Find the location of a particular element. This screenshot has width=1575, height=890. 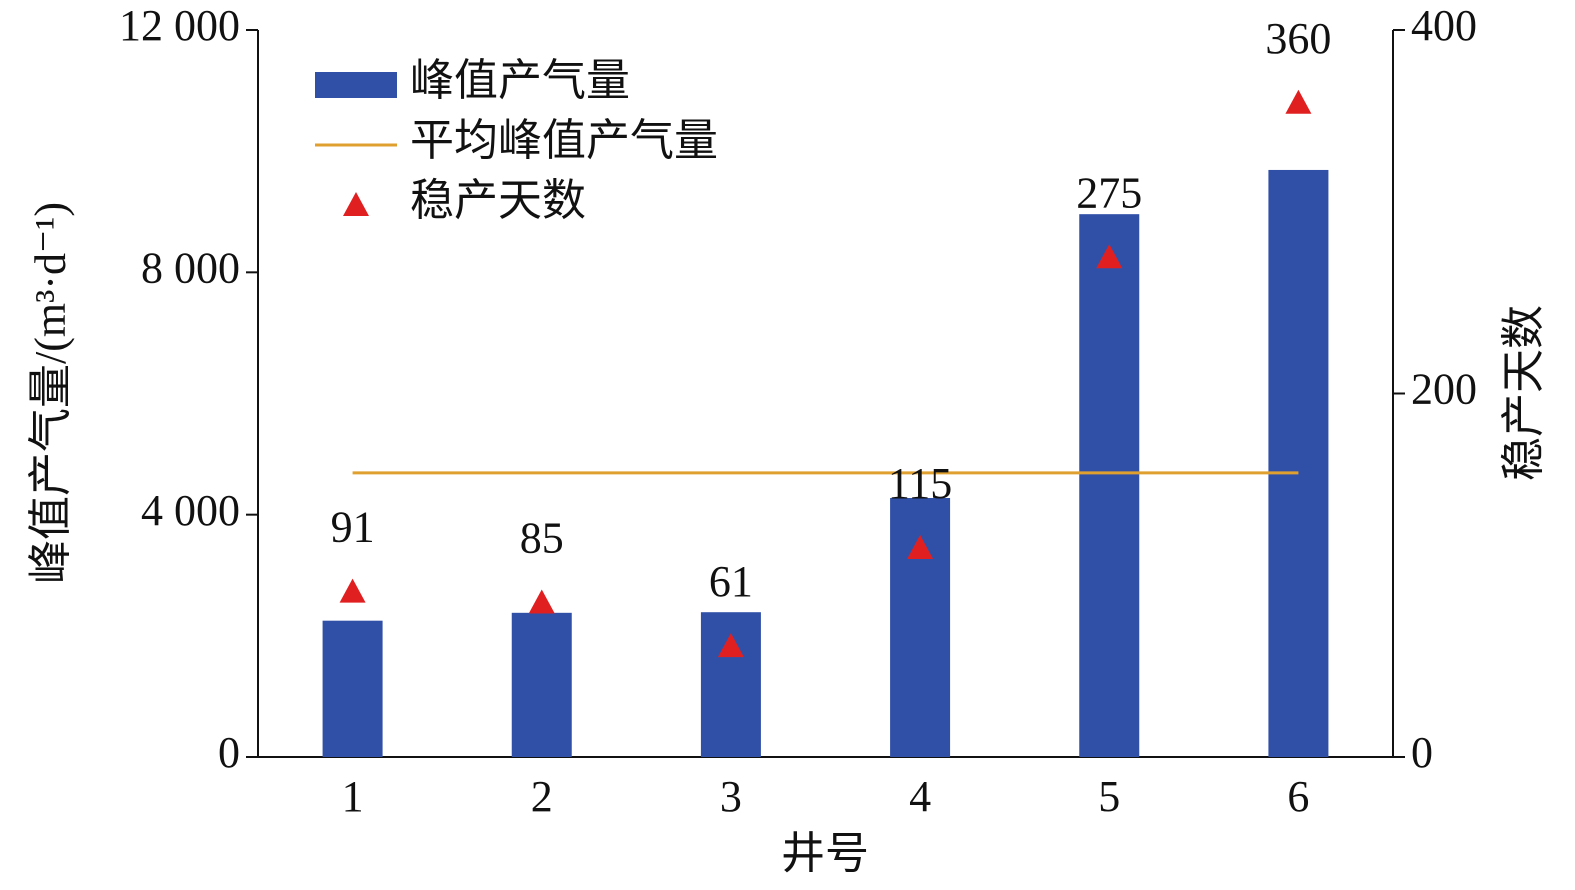

y2-tick-label: 200 is located at coordinates (1444, 389).